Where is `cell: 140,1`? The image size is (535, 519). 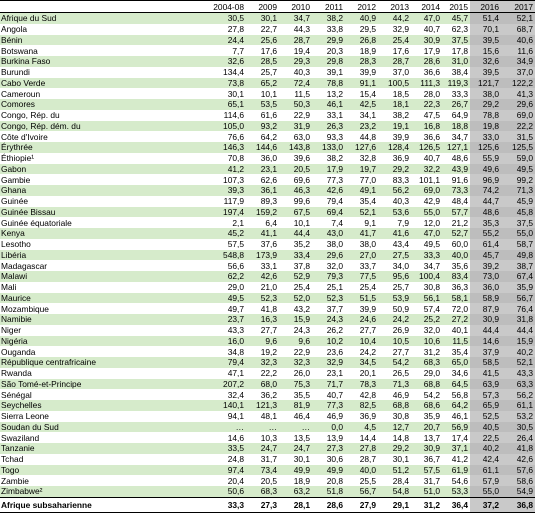
cell: 140,1 is located at coordinates (228, 405).